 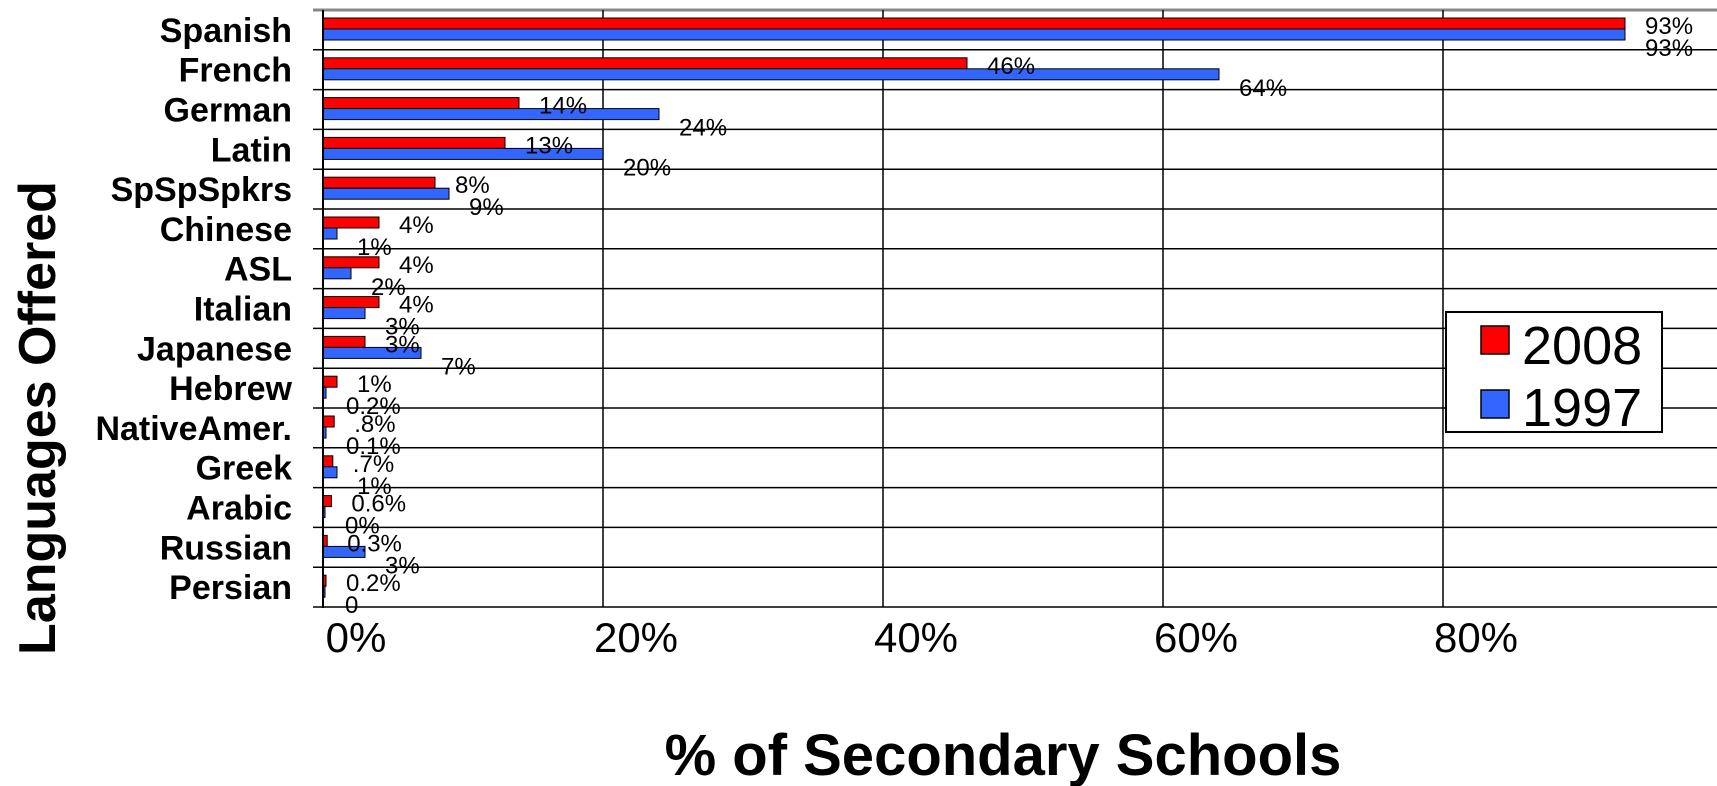 What do you see at coordinates (636, 637) in the screenshot?
I see `x-tick-label: 20%` at bounding box center [636, 637].